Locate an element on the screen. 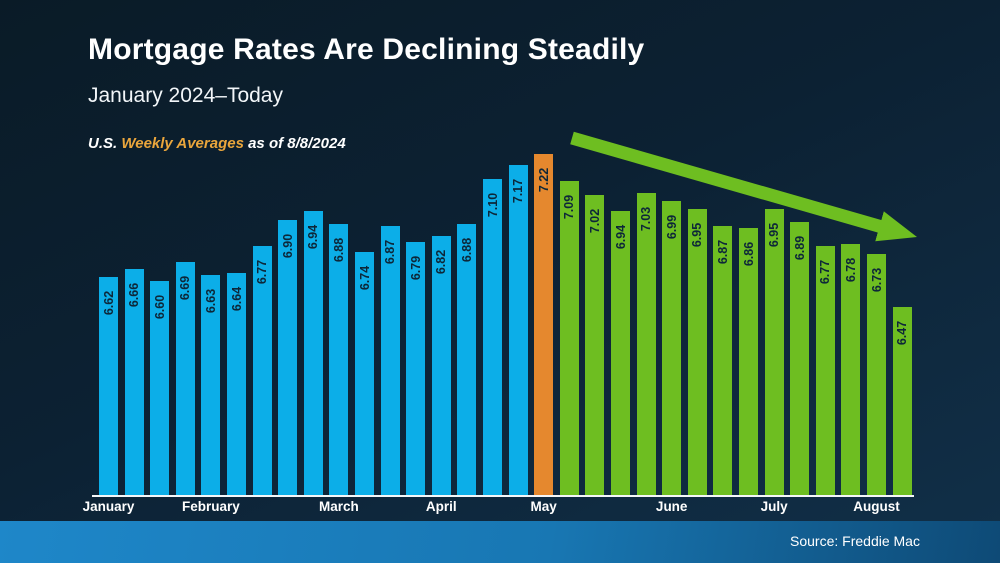 Image resolution: width=1000 pixels, height=563 pixels. bar: 6.64 is located at coordinates (236, 384).